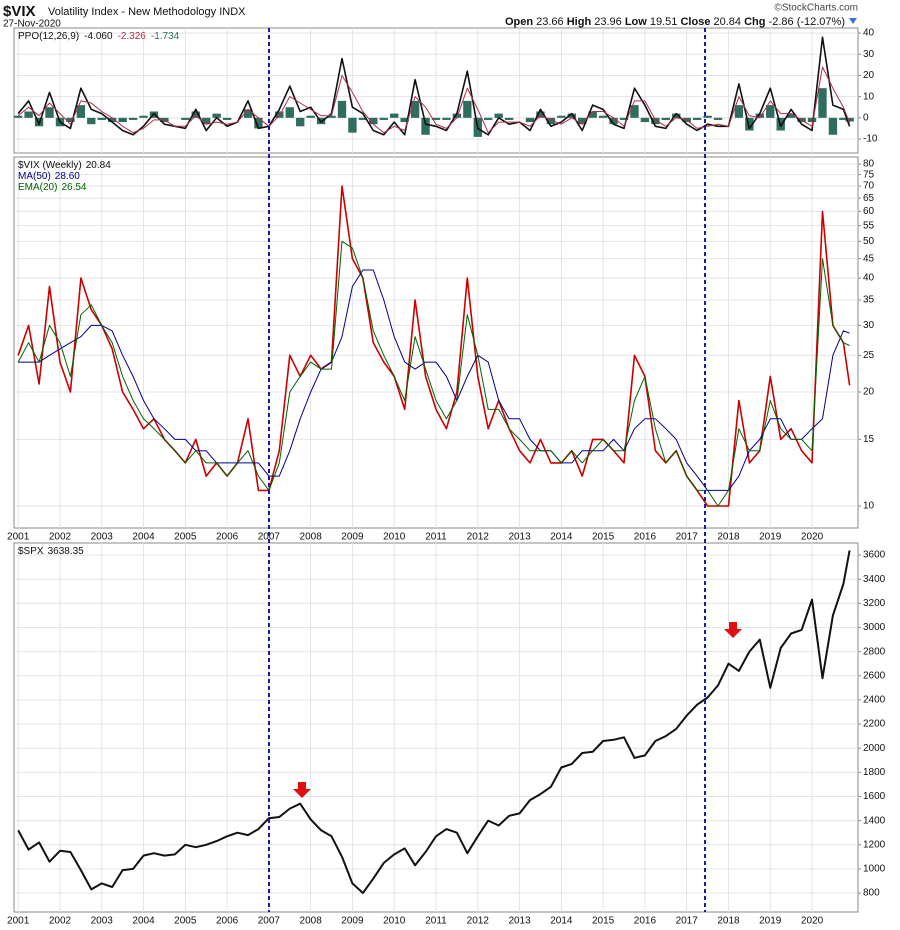 Image resolution: width=900 pixels, height=930 pixels. What do you see at coordinates (519, 22) in the screenshot?
I see `quote-label: Open` at bounding box center [519, 22].